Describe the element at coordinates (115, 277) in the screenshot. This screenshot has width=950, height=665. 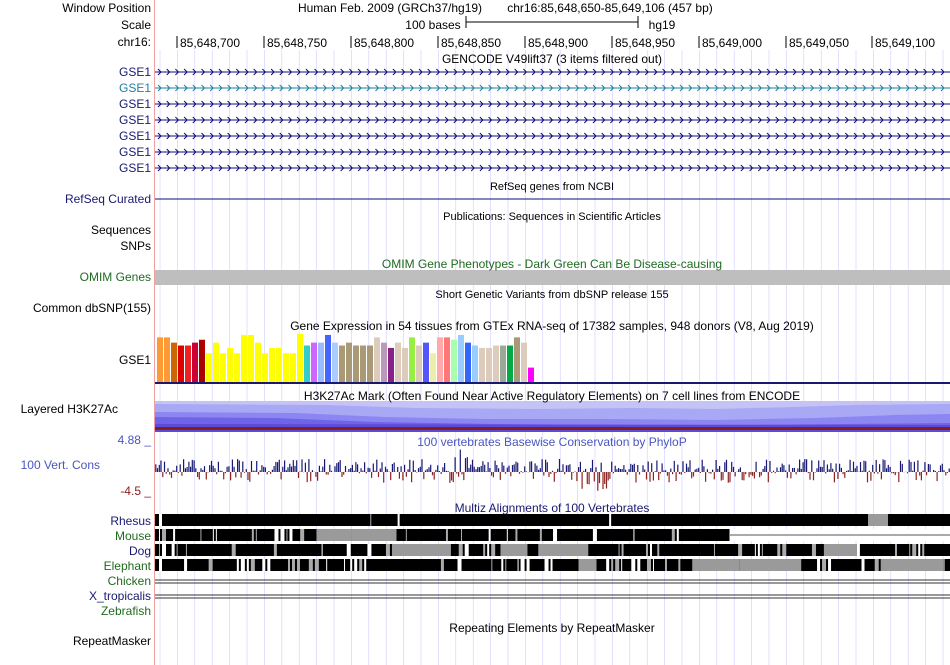
I see `omim-track-label: OMIM Genes` at that location.